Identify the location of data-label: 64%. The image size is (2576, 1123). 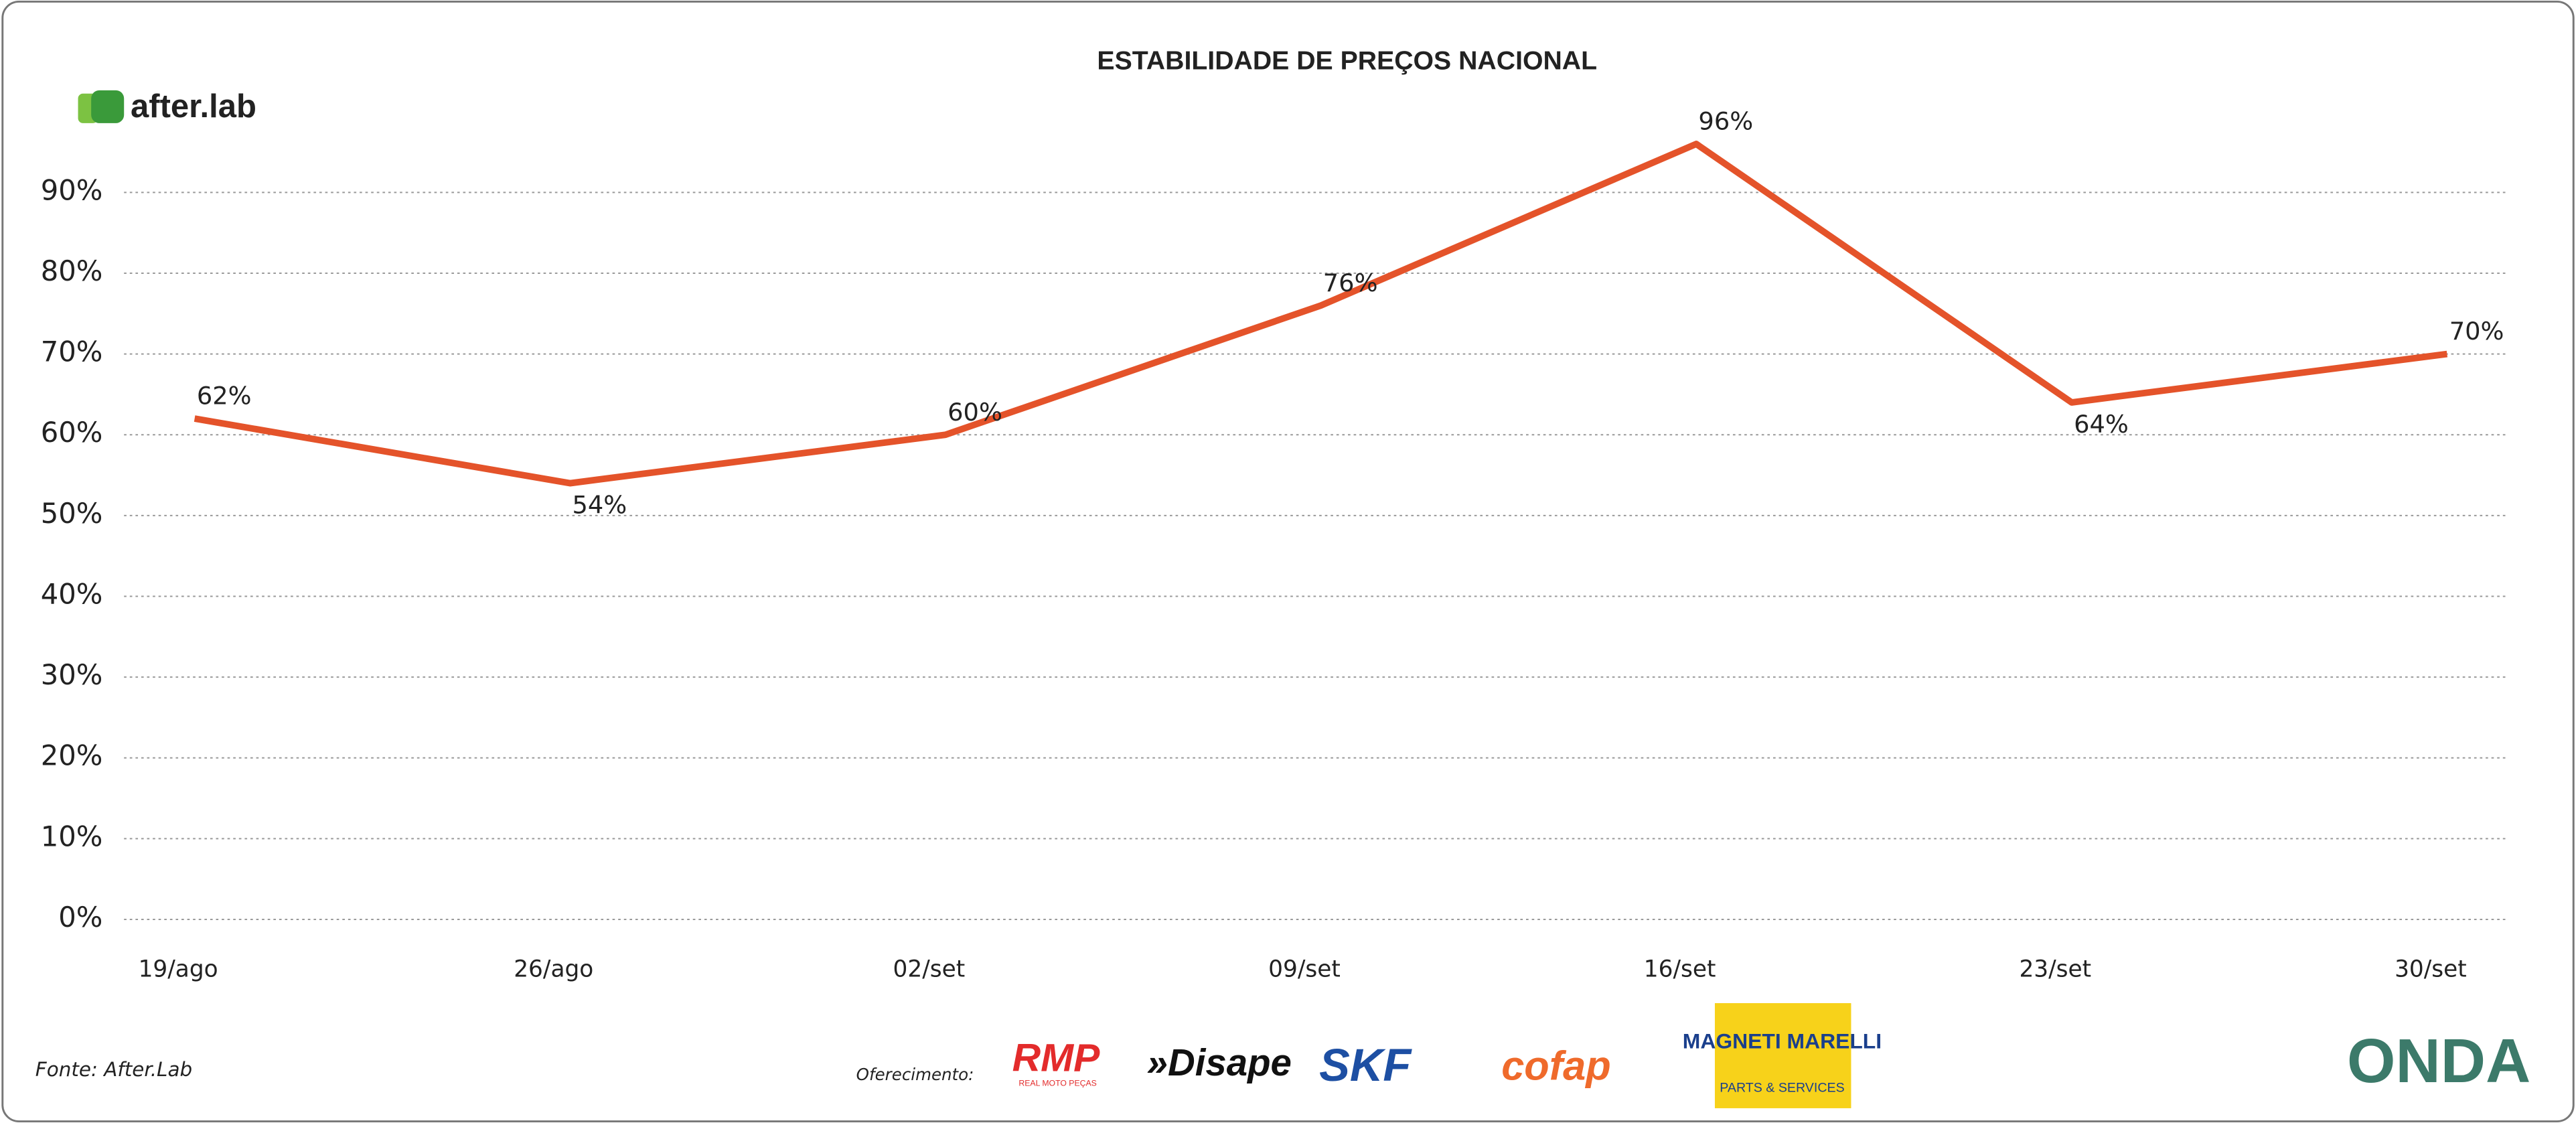
(2101, 424).